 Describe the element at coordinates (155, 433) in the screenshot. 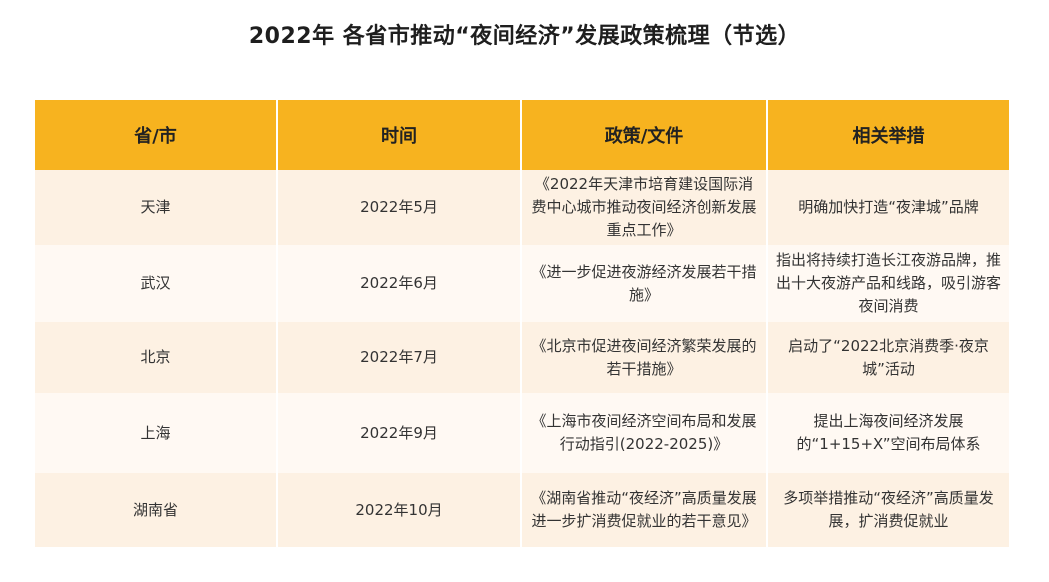

I see `cell-region: 上海` at that location.